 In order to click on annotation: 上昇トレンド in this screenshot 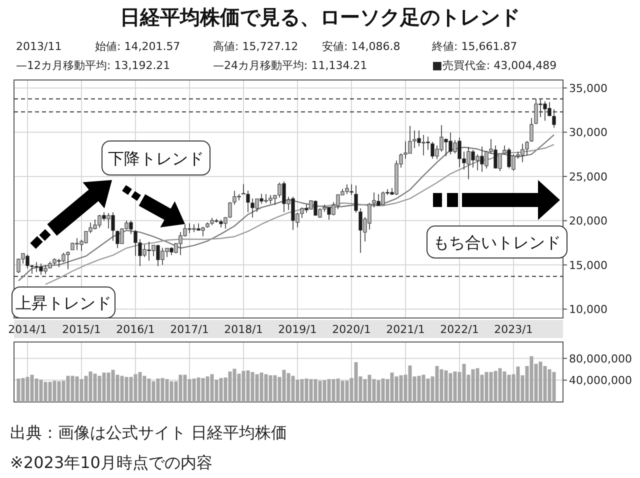, I will do `click(64, 303)`.